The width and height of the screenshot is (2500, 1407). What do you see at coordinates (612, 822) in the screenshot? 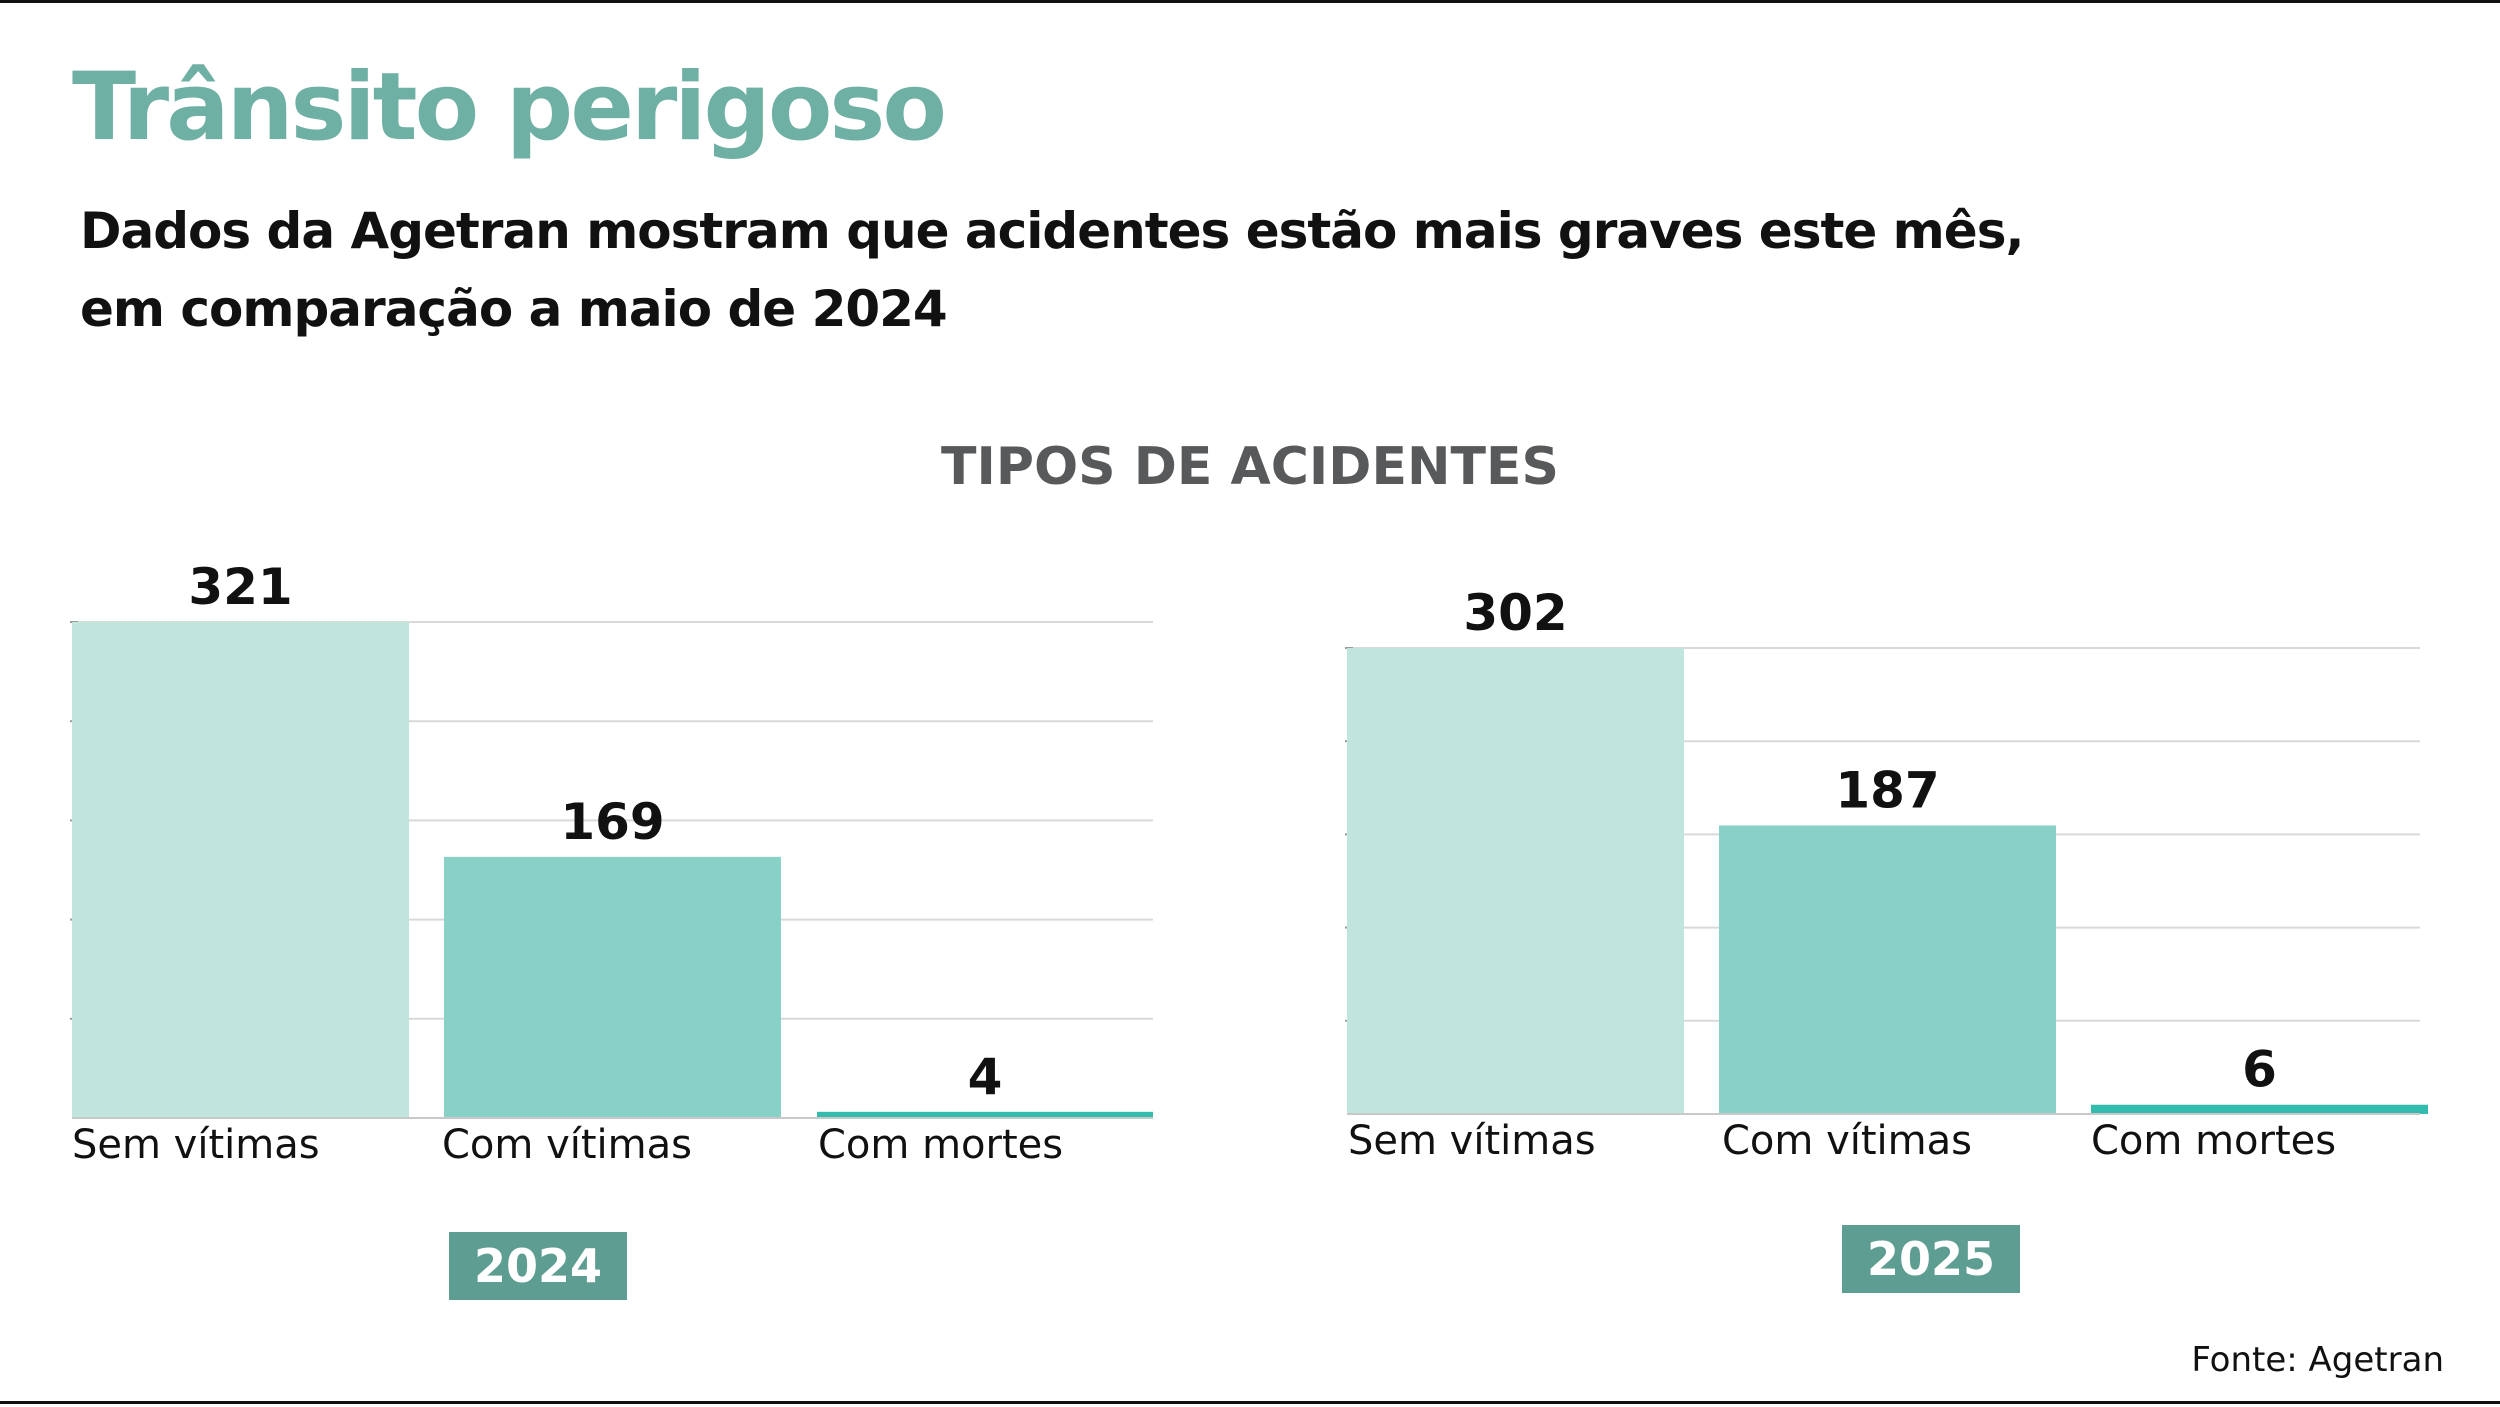
I see `value-label: 169` at bounding box center [612, 822].